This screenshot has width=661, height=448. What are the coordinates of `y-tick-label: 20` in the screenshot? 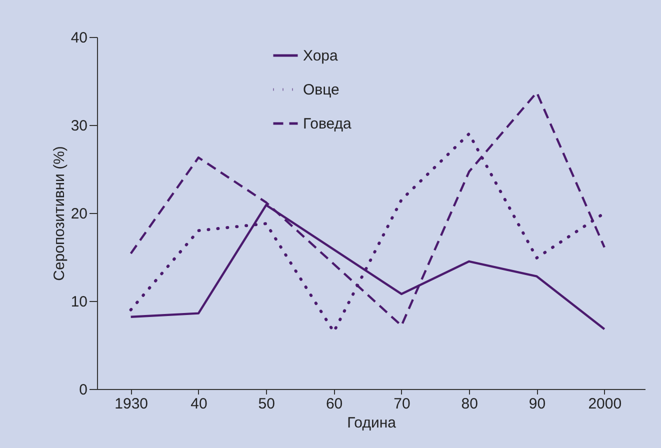 It's located at (79, 214).